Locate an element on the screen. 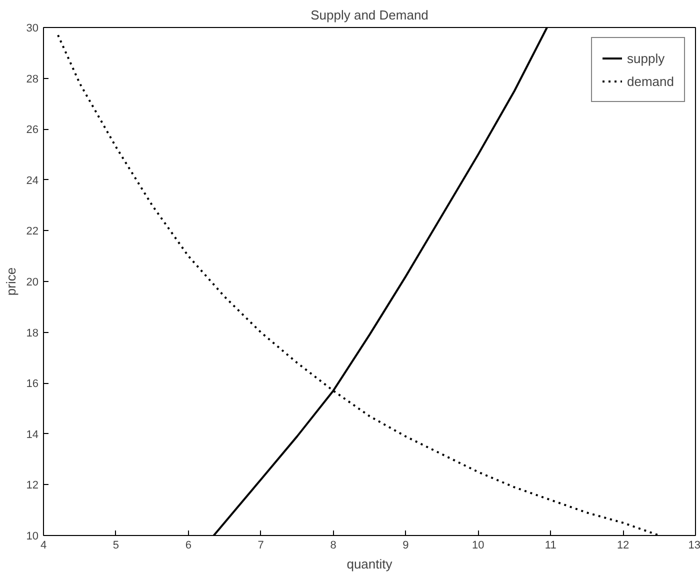 This screenshot has width=700, height=574. y-tick-label: 18 is located at coordinates (32, 333).